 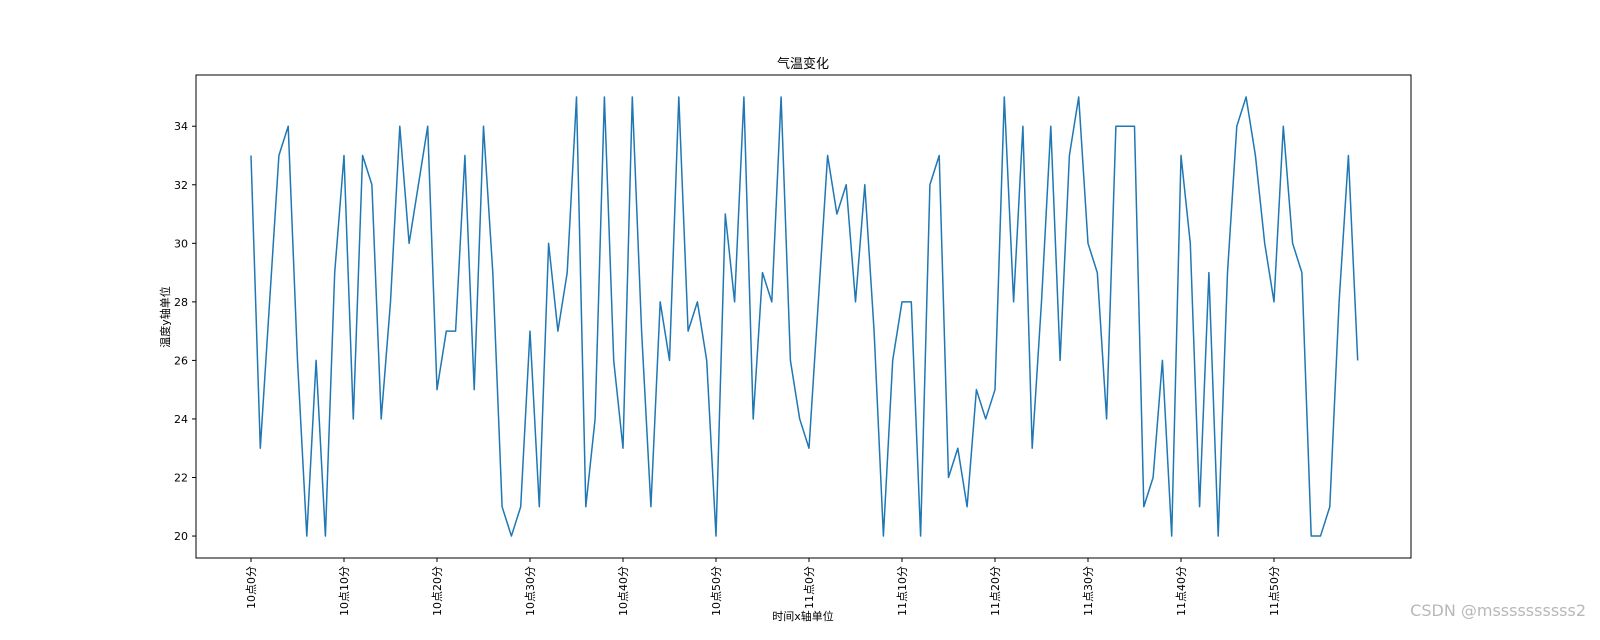 I want to click on y-tick-label: 20, so click(x=181, y=536).